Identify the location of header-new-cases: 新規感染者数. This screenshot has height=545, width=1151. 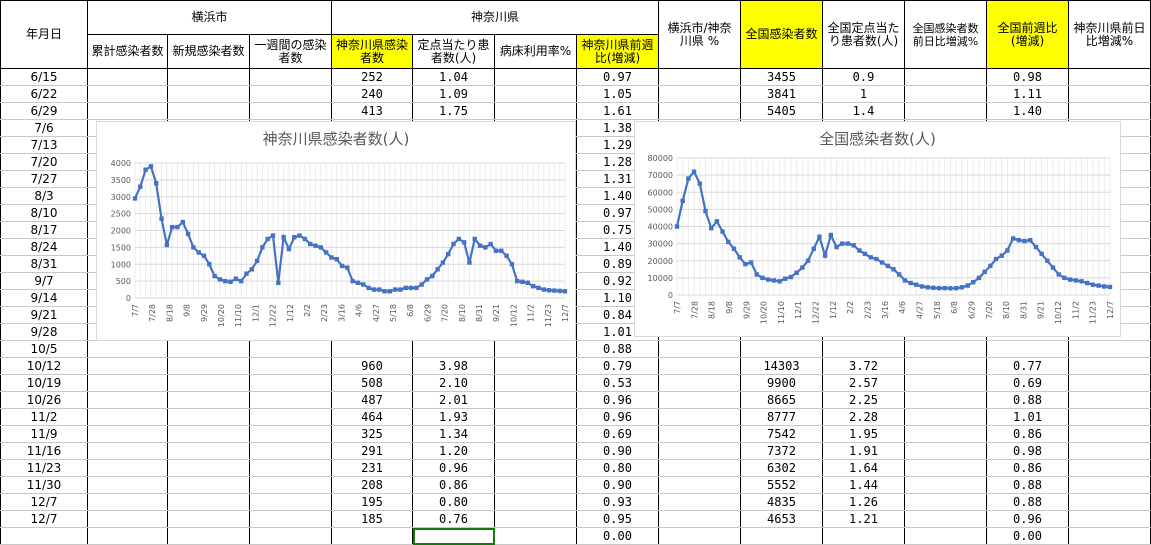
(208, 51).